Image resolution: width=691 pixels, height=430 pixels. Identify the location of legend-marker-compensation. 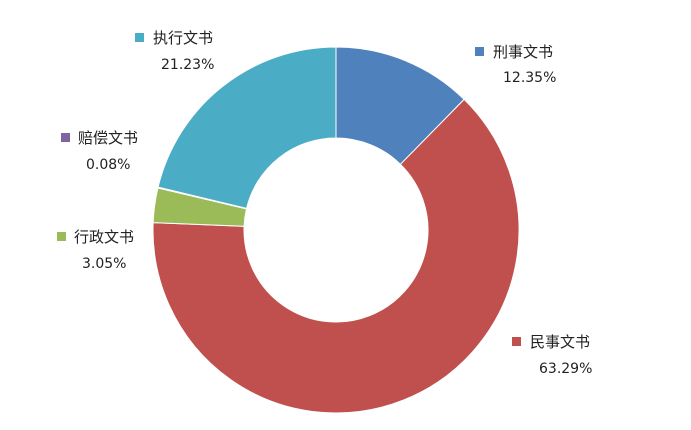
(65, 137).